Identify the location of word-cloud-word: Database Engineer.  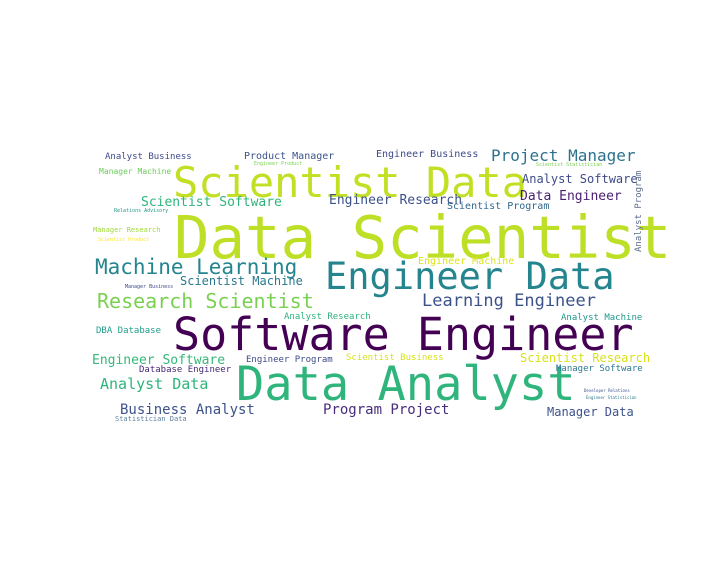
(185, 370).